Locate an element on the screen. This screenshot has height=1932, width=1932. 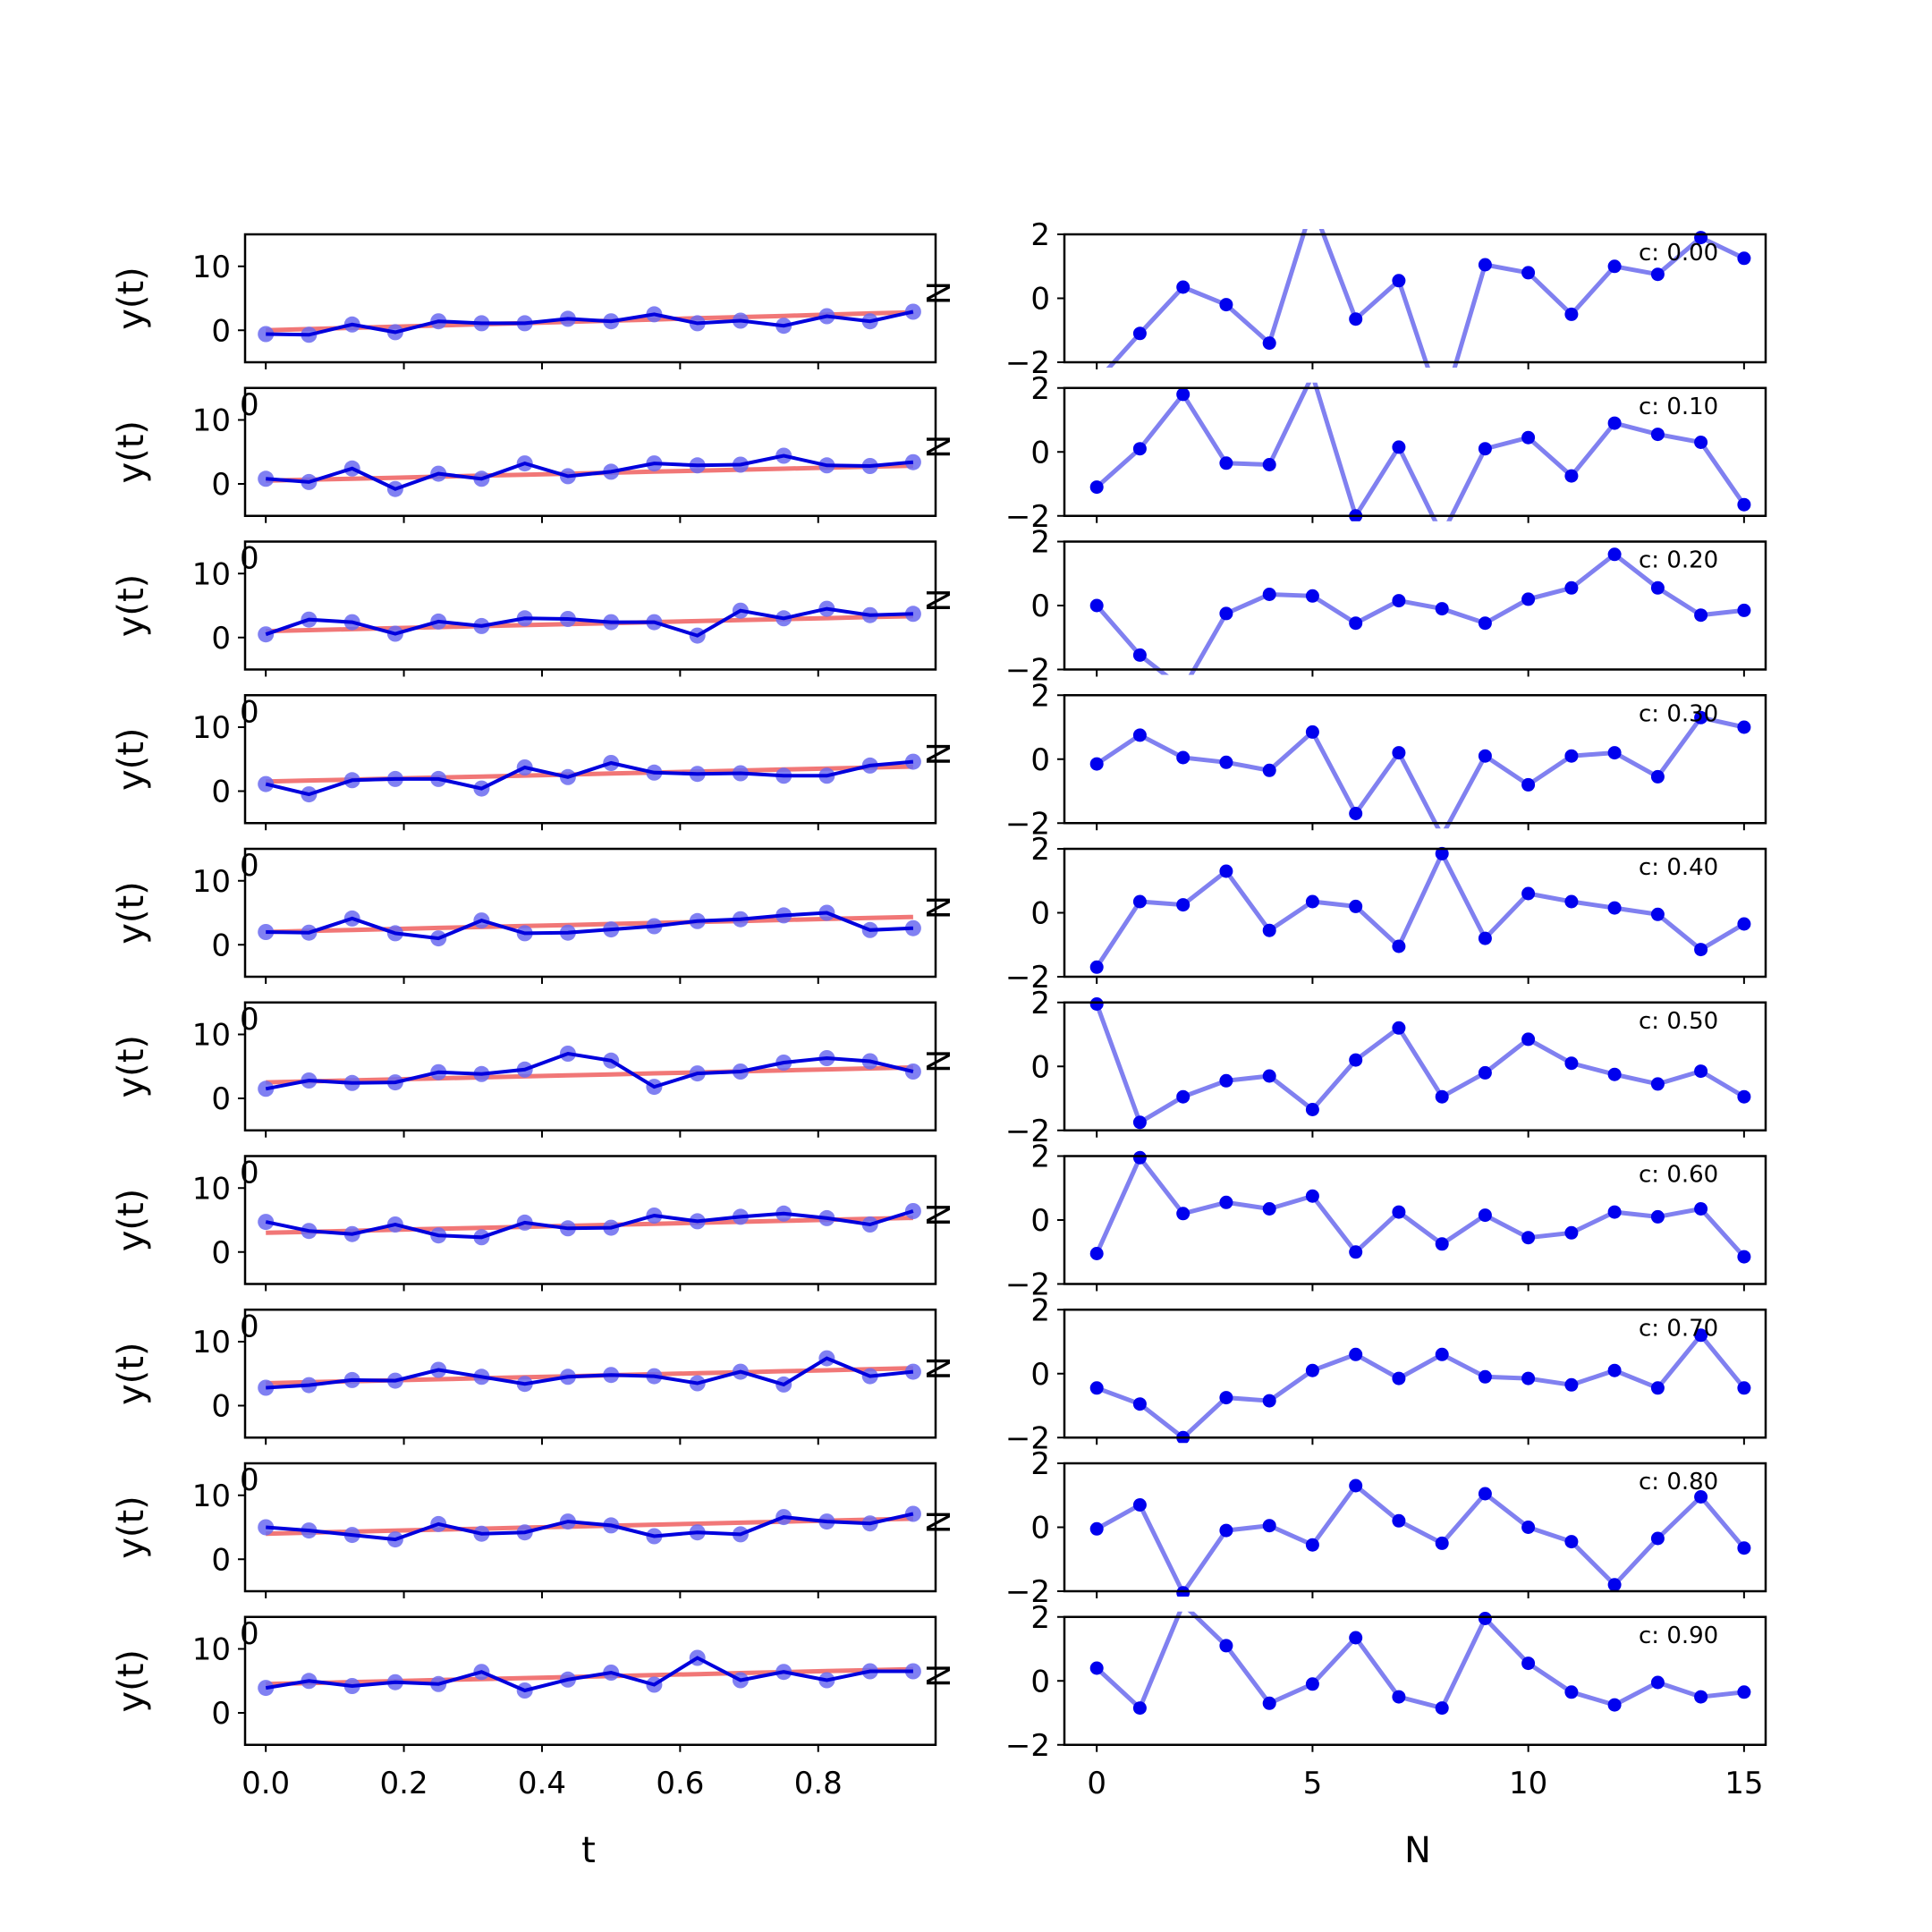
c-value-annotation: c: 0.50 is located at coordinates (1678, 1021).